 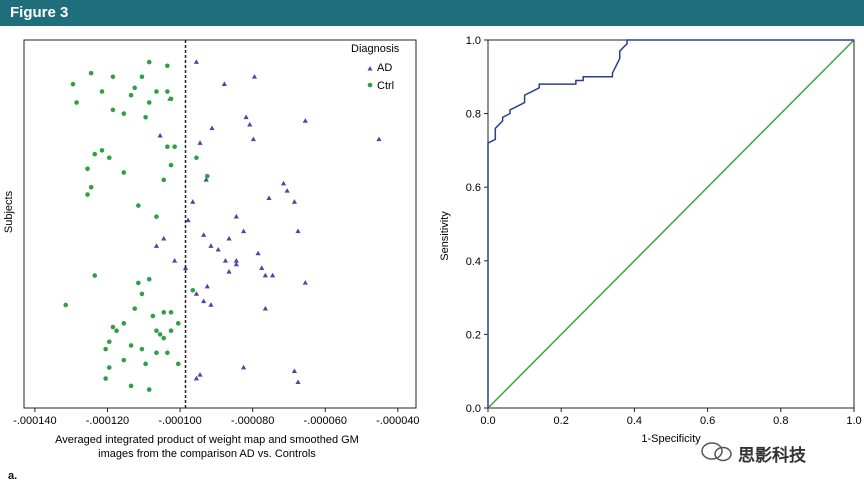 What do you see at coordinates (384, 68) in the screenshot?
I see `legend-ad-label: AD` at bounding box center [384, 68].